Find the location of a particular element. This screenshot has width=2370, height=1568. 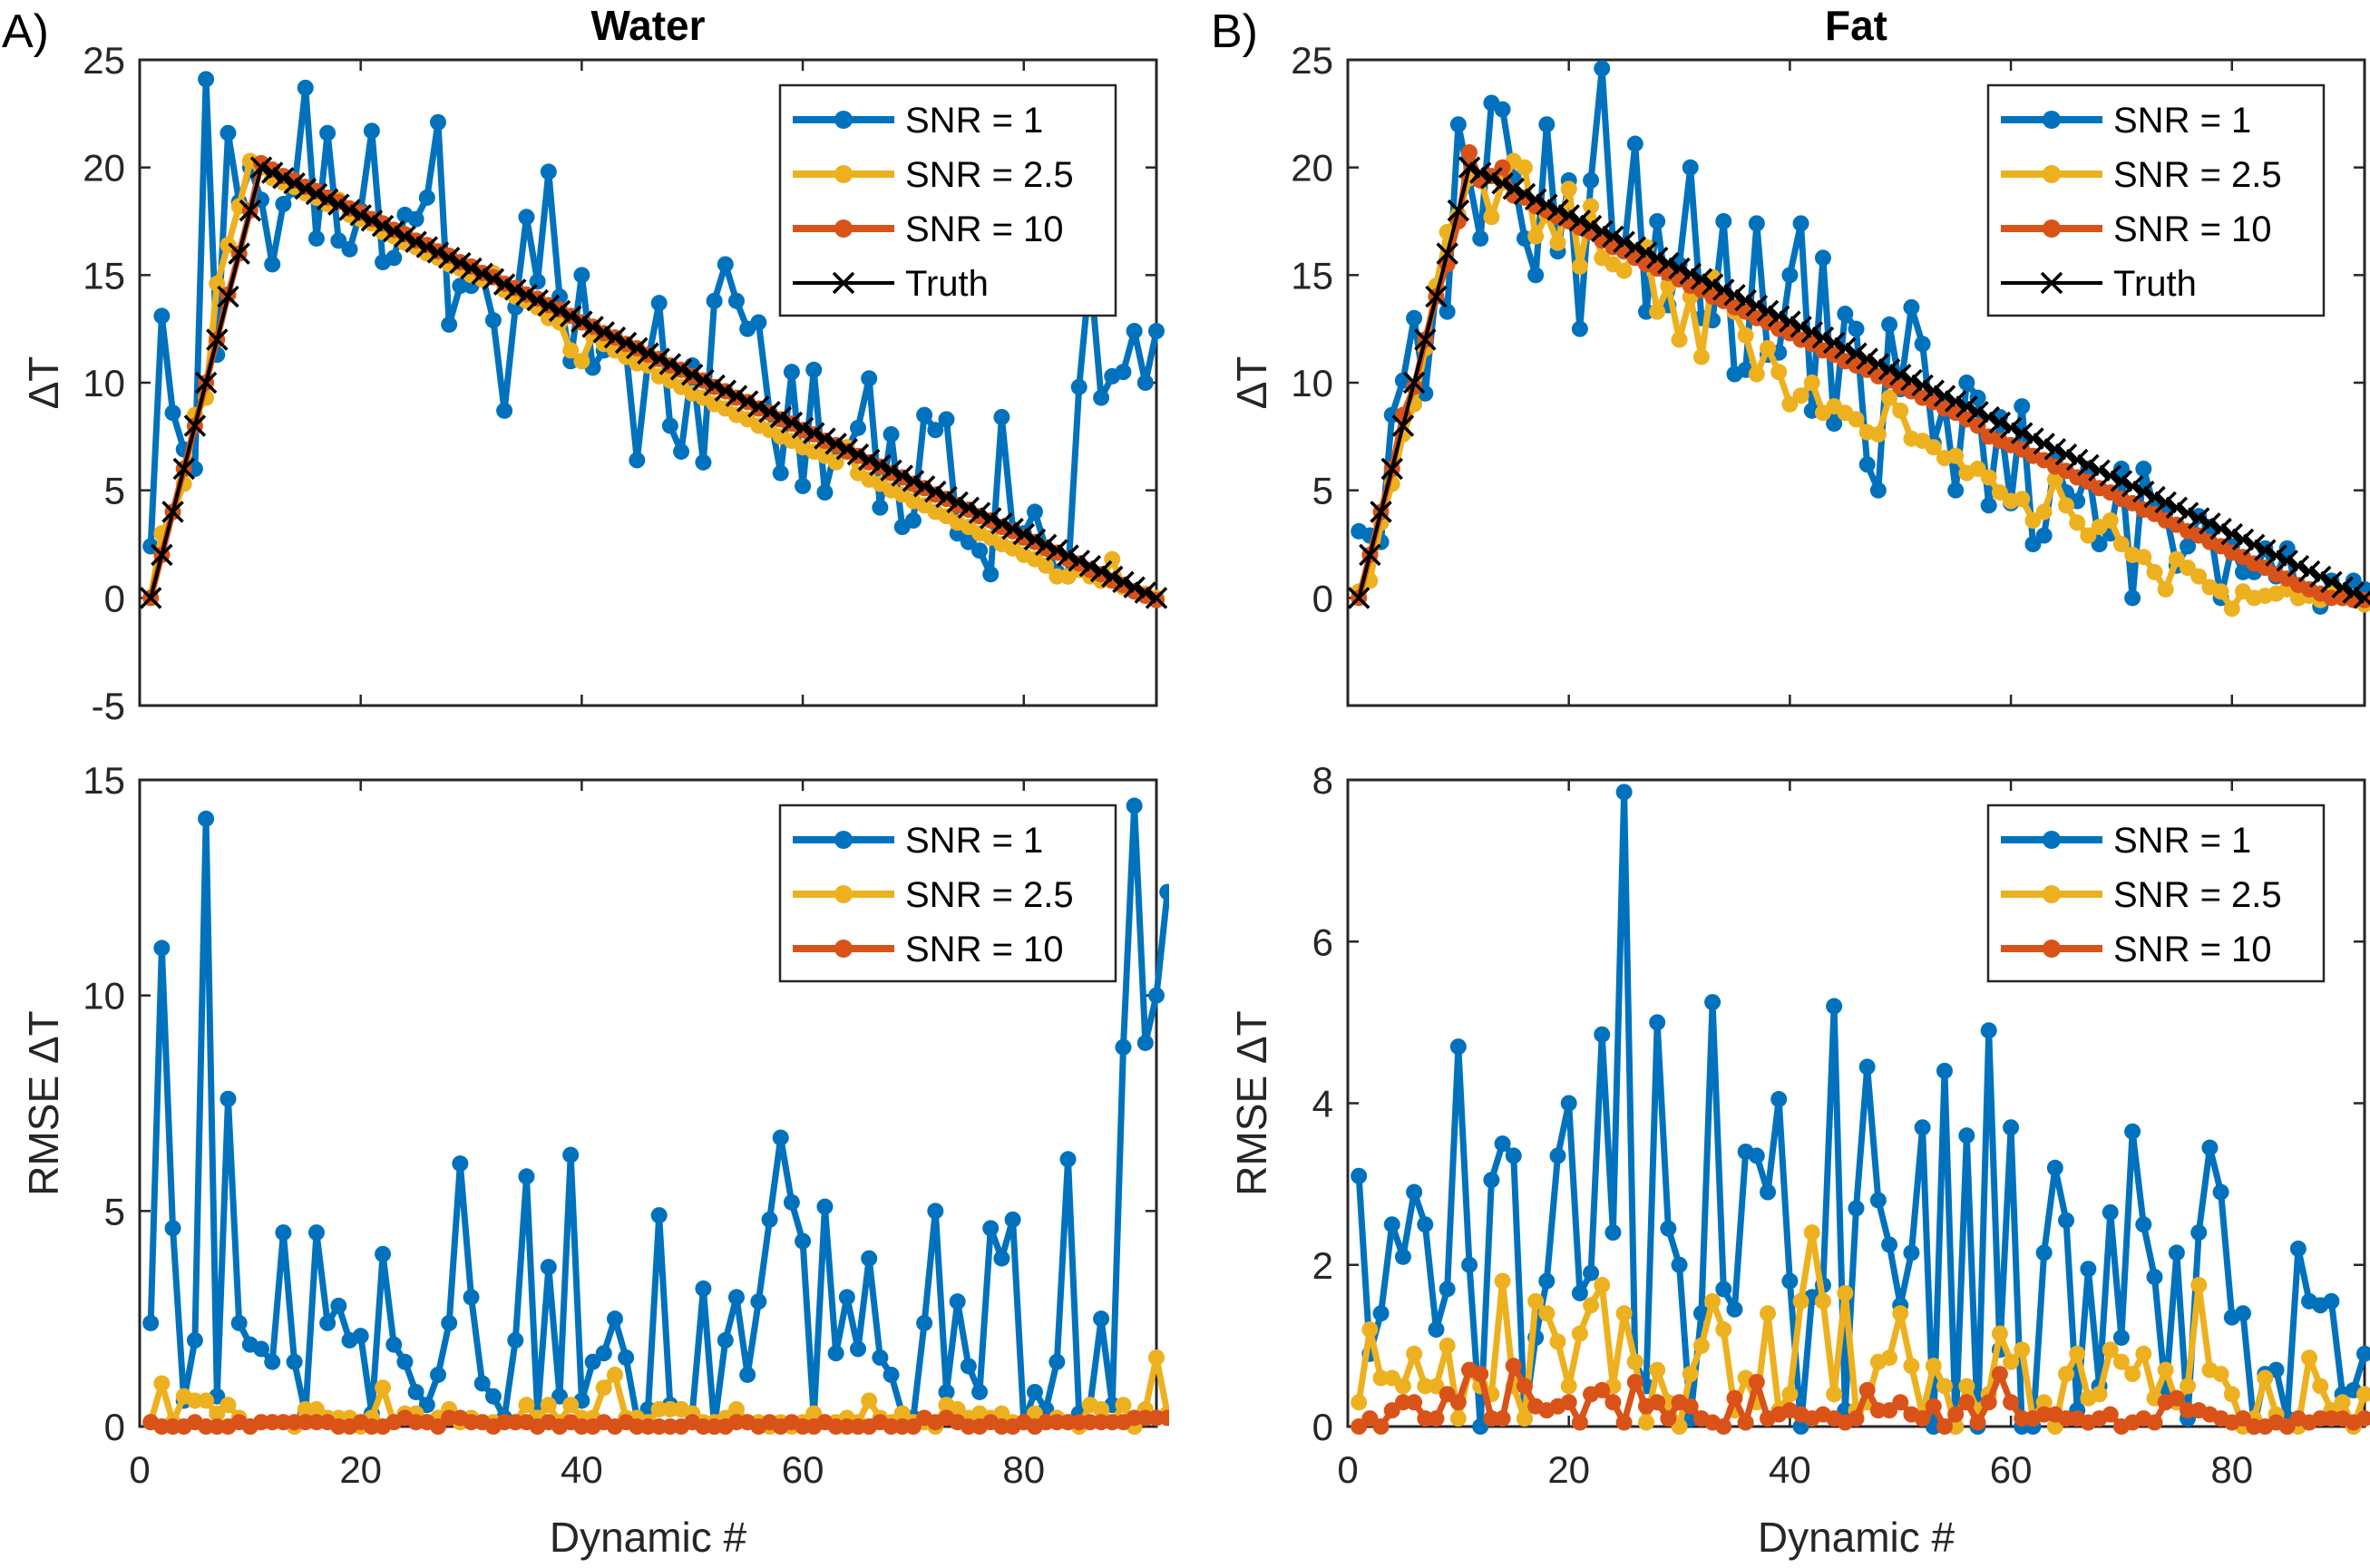

legend-marker-x is located at coordinates (2052, 283).